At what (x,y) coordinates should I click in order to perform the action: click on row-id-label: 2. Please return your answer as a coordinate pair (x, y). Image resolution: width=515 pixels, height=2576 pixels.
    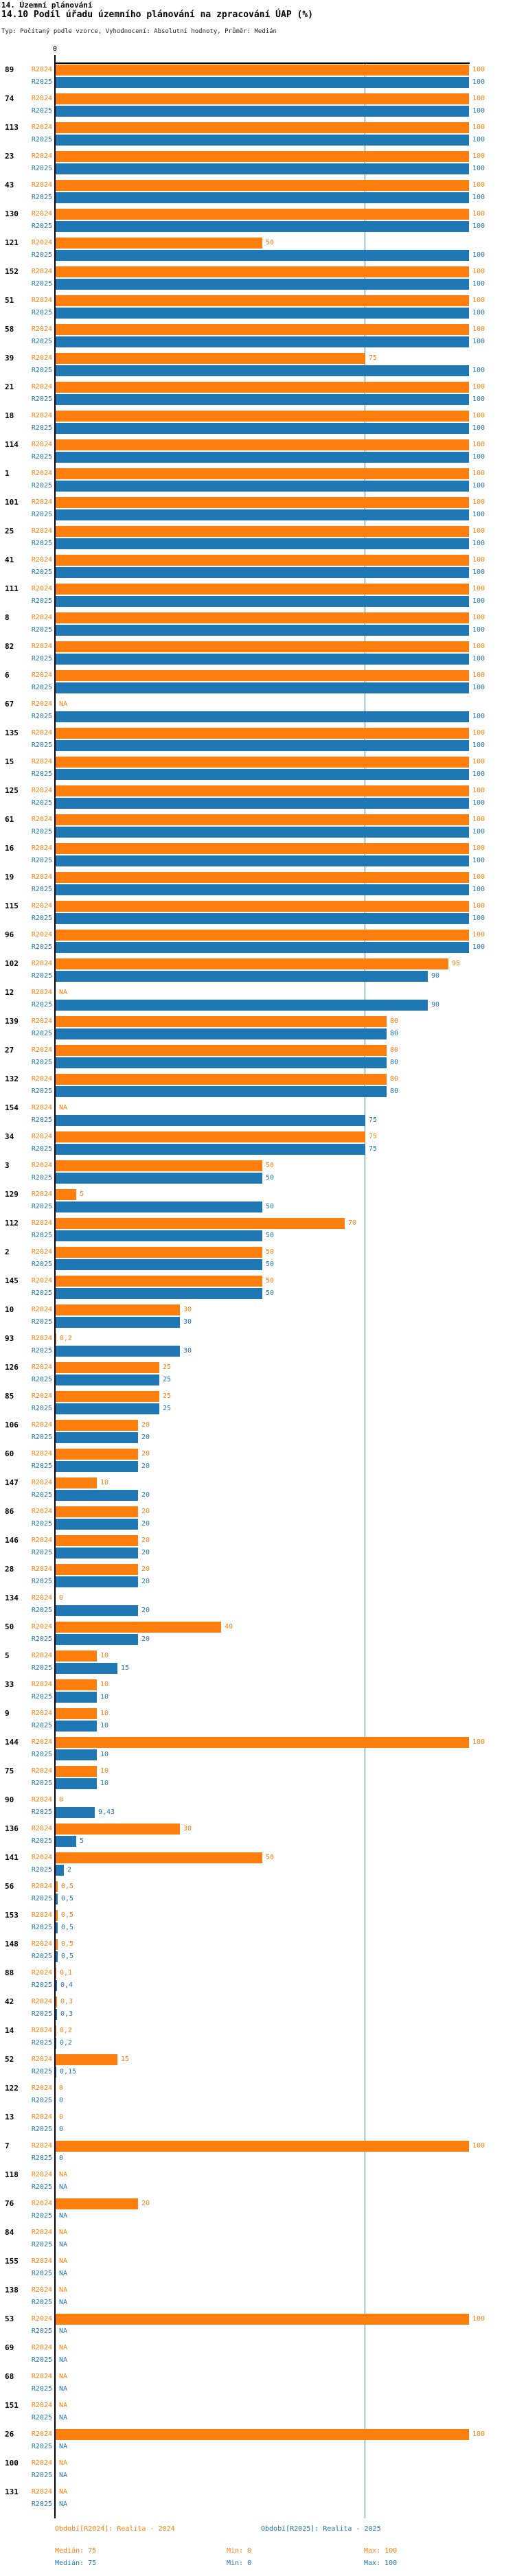
    Looking at the image, I should click on (7, 1251).